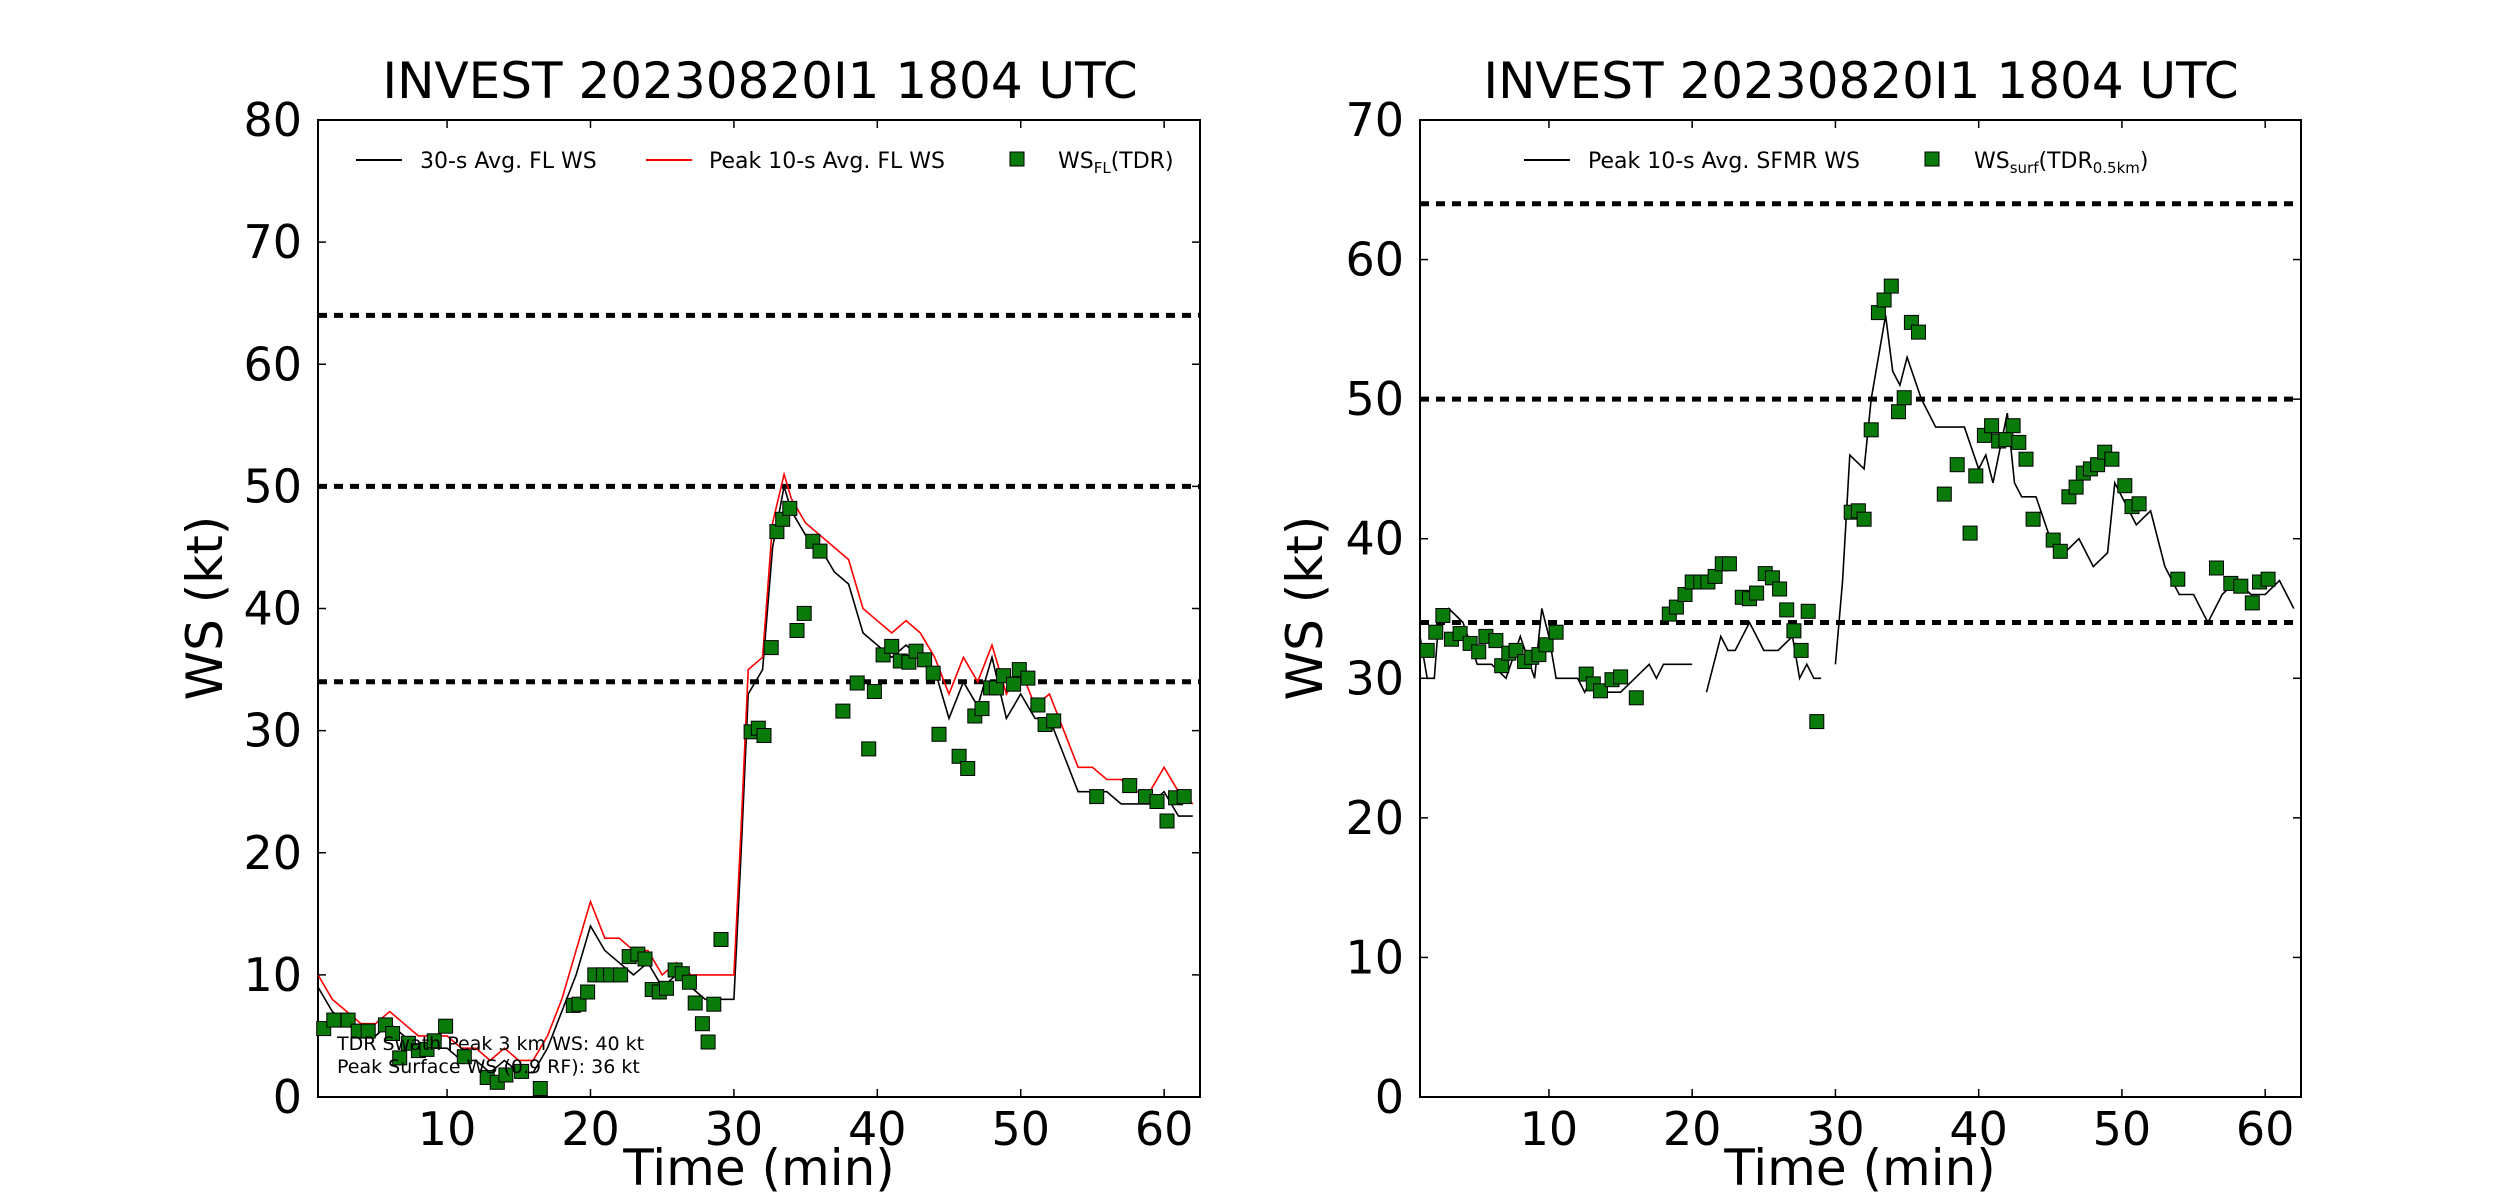 Image resolution: width=2520 pixels, height=1200 pixels. What do you see at coordinates (447, 1129) in the screenshot?
I see `x-tick-label: 10` at bounding box center [447, 1129].